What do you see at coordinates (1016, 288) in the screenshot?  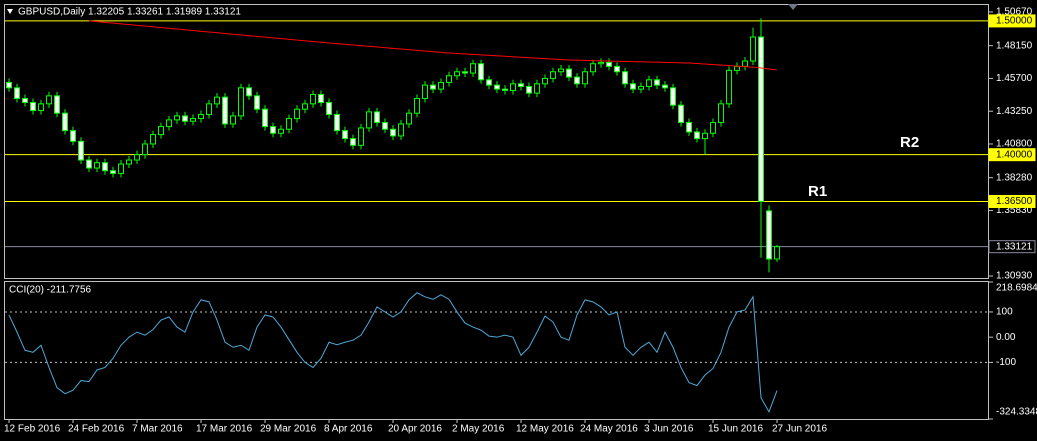 I see `y-tick-label: 218.6984` at bounding box center [1016, 288].